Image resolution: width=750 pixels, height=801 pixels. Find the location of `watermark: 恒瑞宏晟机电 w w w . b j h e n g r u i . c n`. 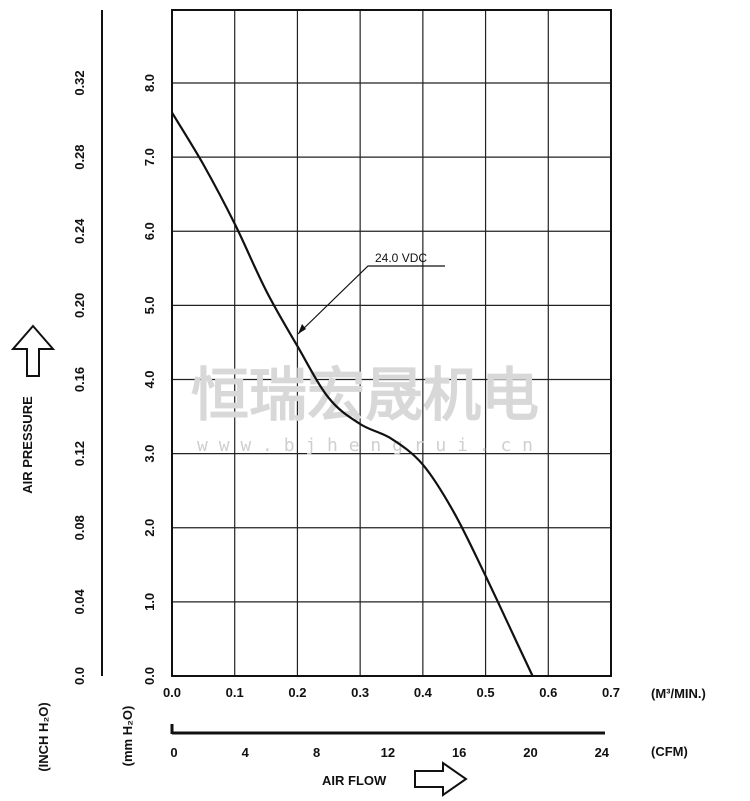

watermark: 恒瑞宏晟机电 w w w . b j h e n g r u i . c n is located at coordinates (365, 408).